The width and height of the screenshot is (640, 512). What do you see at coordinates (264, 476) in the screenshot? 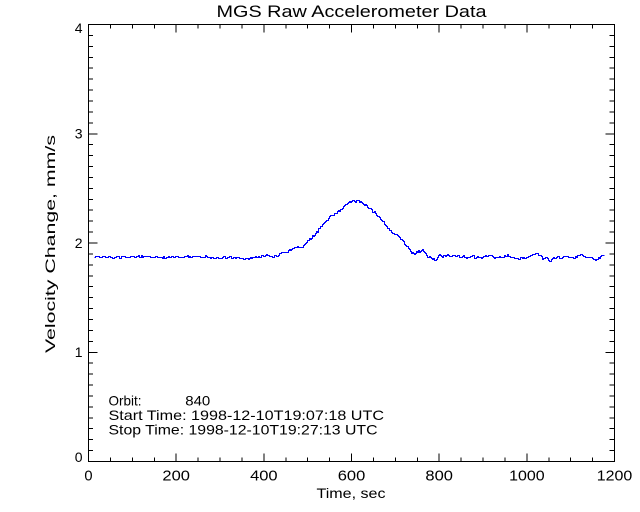
I see `svg-text: 400` at bounding box center [264, 476].